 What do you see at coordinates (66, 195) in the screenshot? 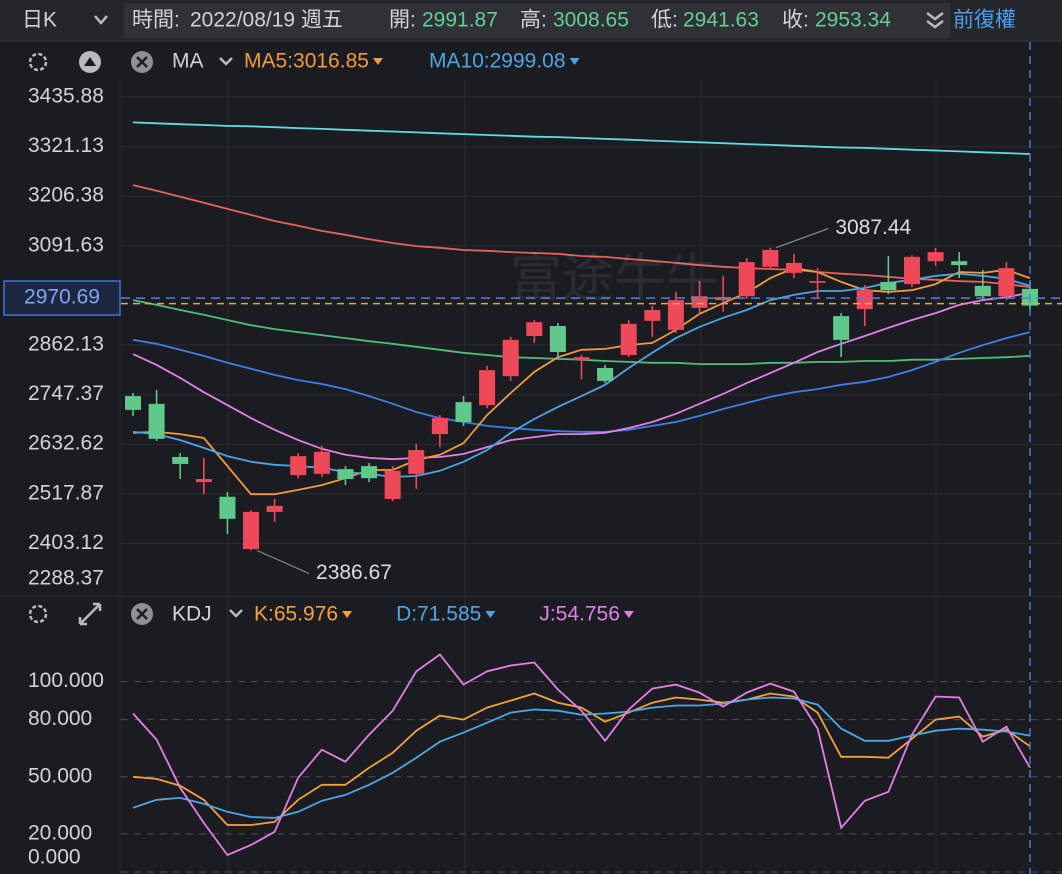
I see `y-tick-label: 3206.38` at bounding box center [66, 195].